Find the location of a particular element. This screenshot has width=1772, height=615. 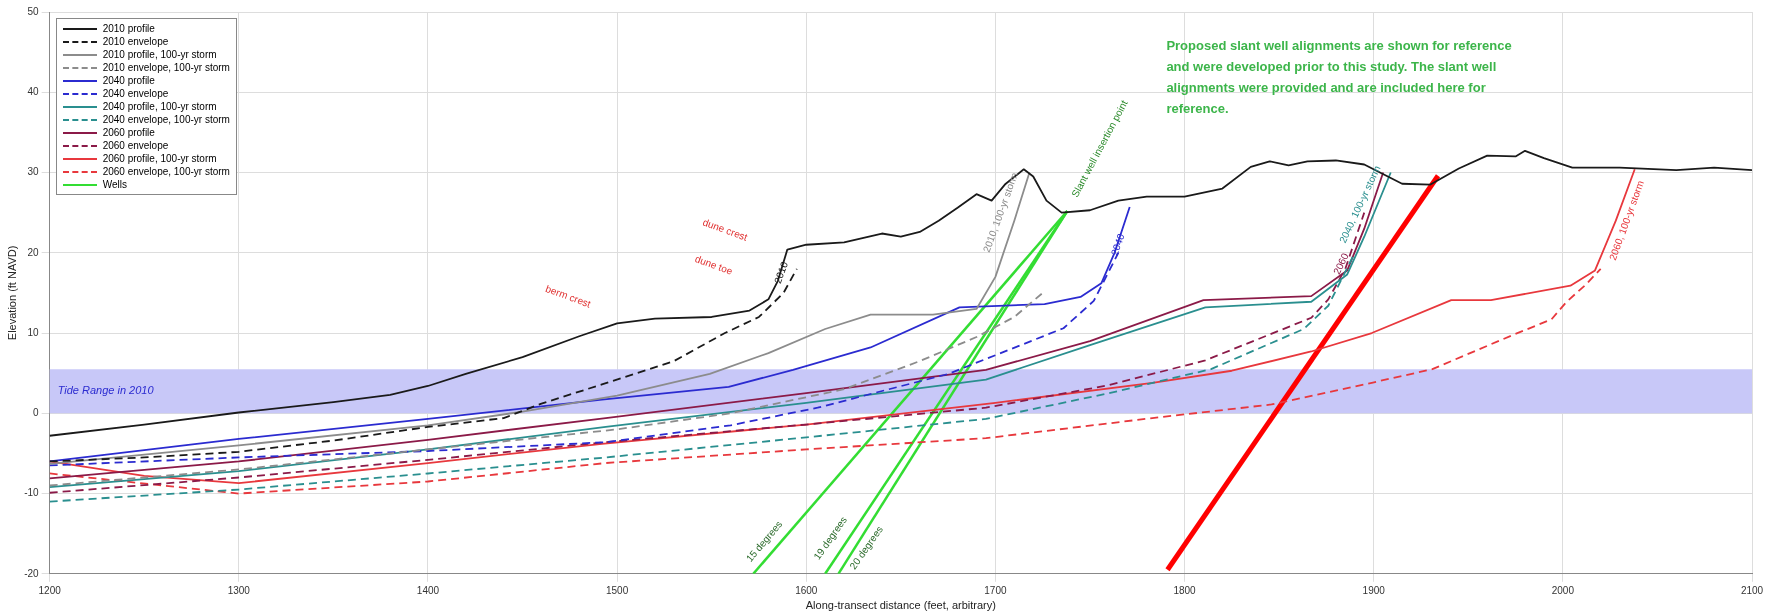

x-tick-label: 2000 is located at coordinates (1563, 590).